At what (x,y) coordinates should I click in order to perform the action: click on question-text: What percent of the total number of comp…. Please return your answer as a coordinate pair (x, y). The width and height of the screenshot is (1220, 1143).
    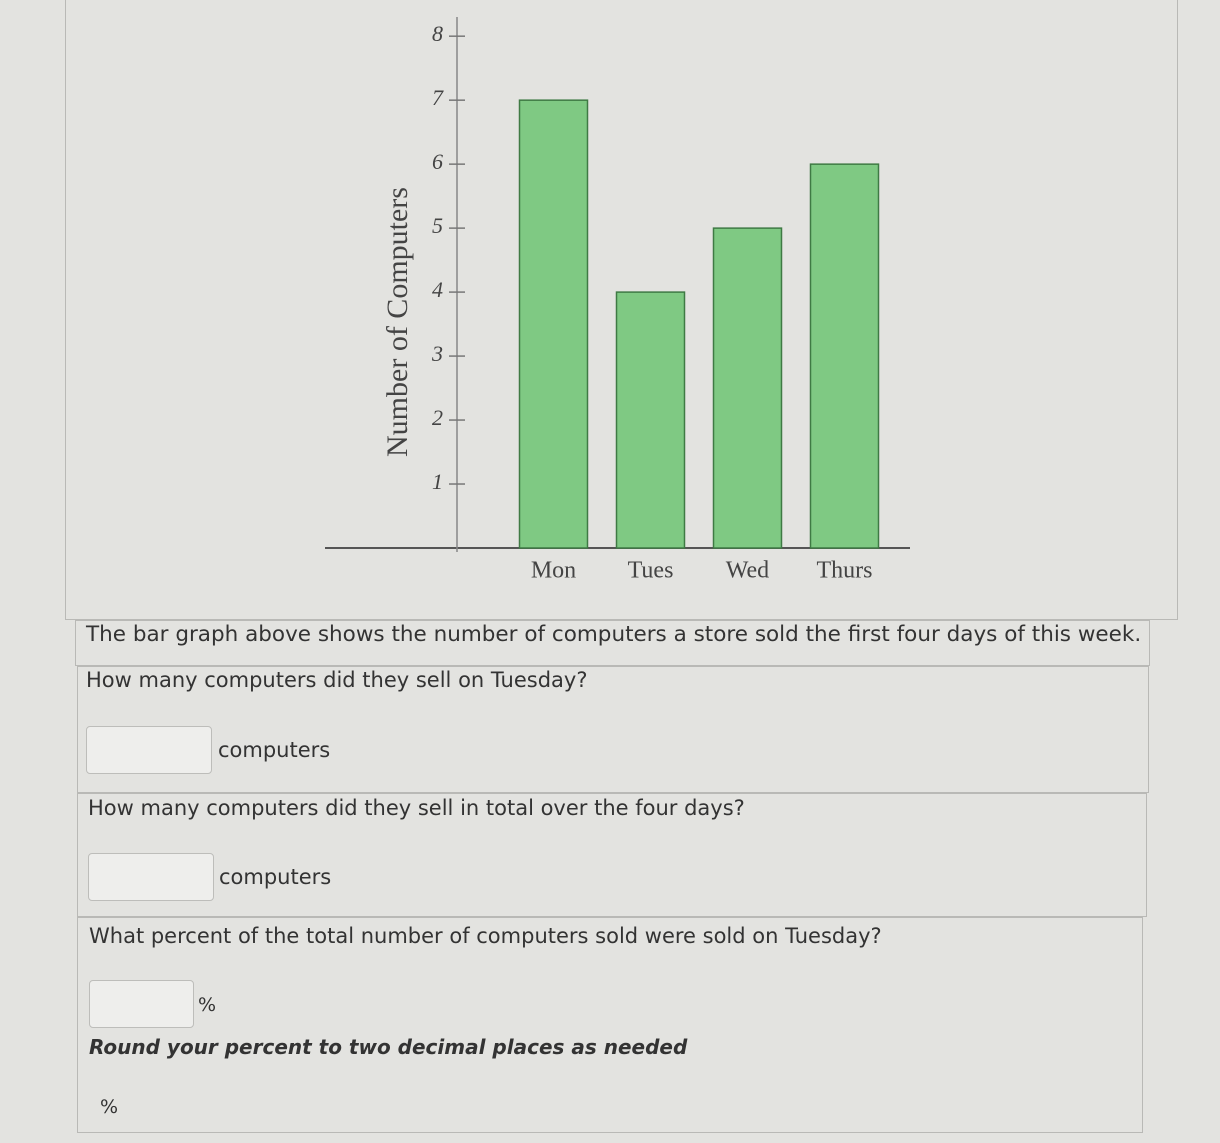
    Looking at the image, I should click on (485, 936).